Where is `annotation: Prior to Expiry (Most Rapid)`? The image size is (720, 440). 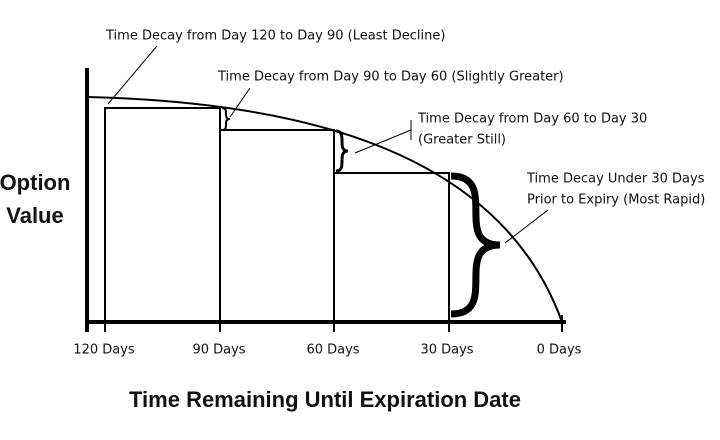 annotation: Prior to Expiry (Most Rapid) is located at coordinates (616, 200).